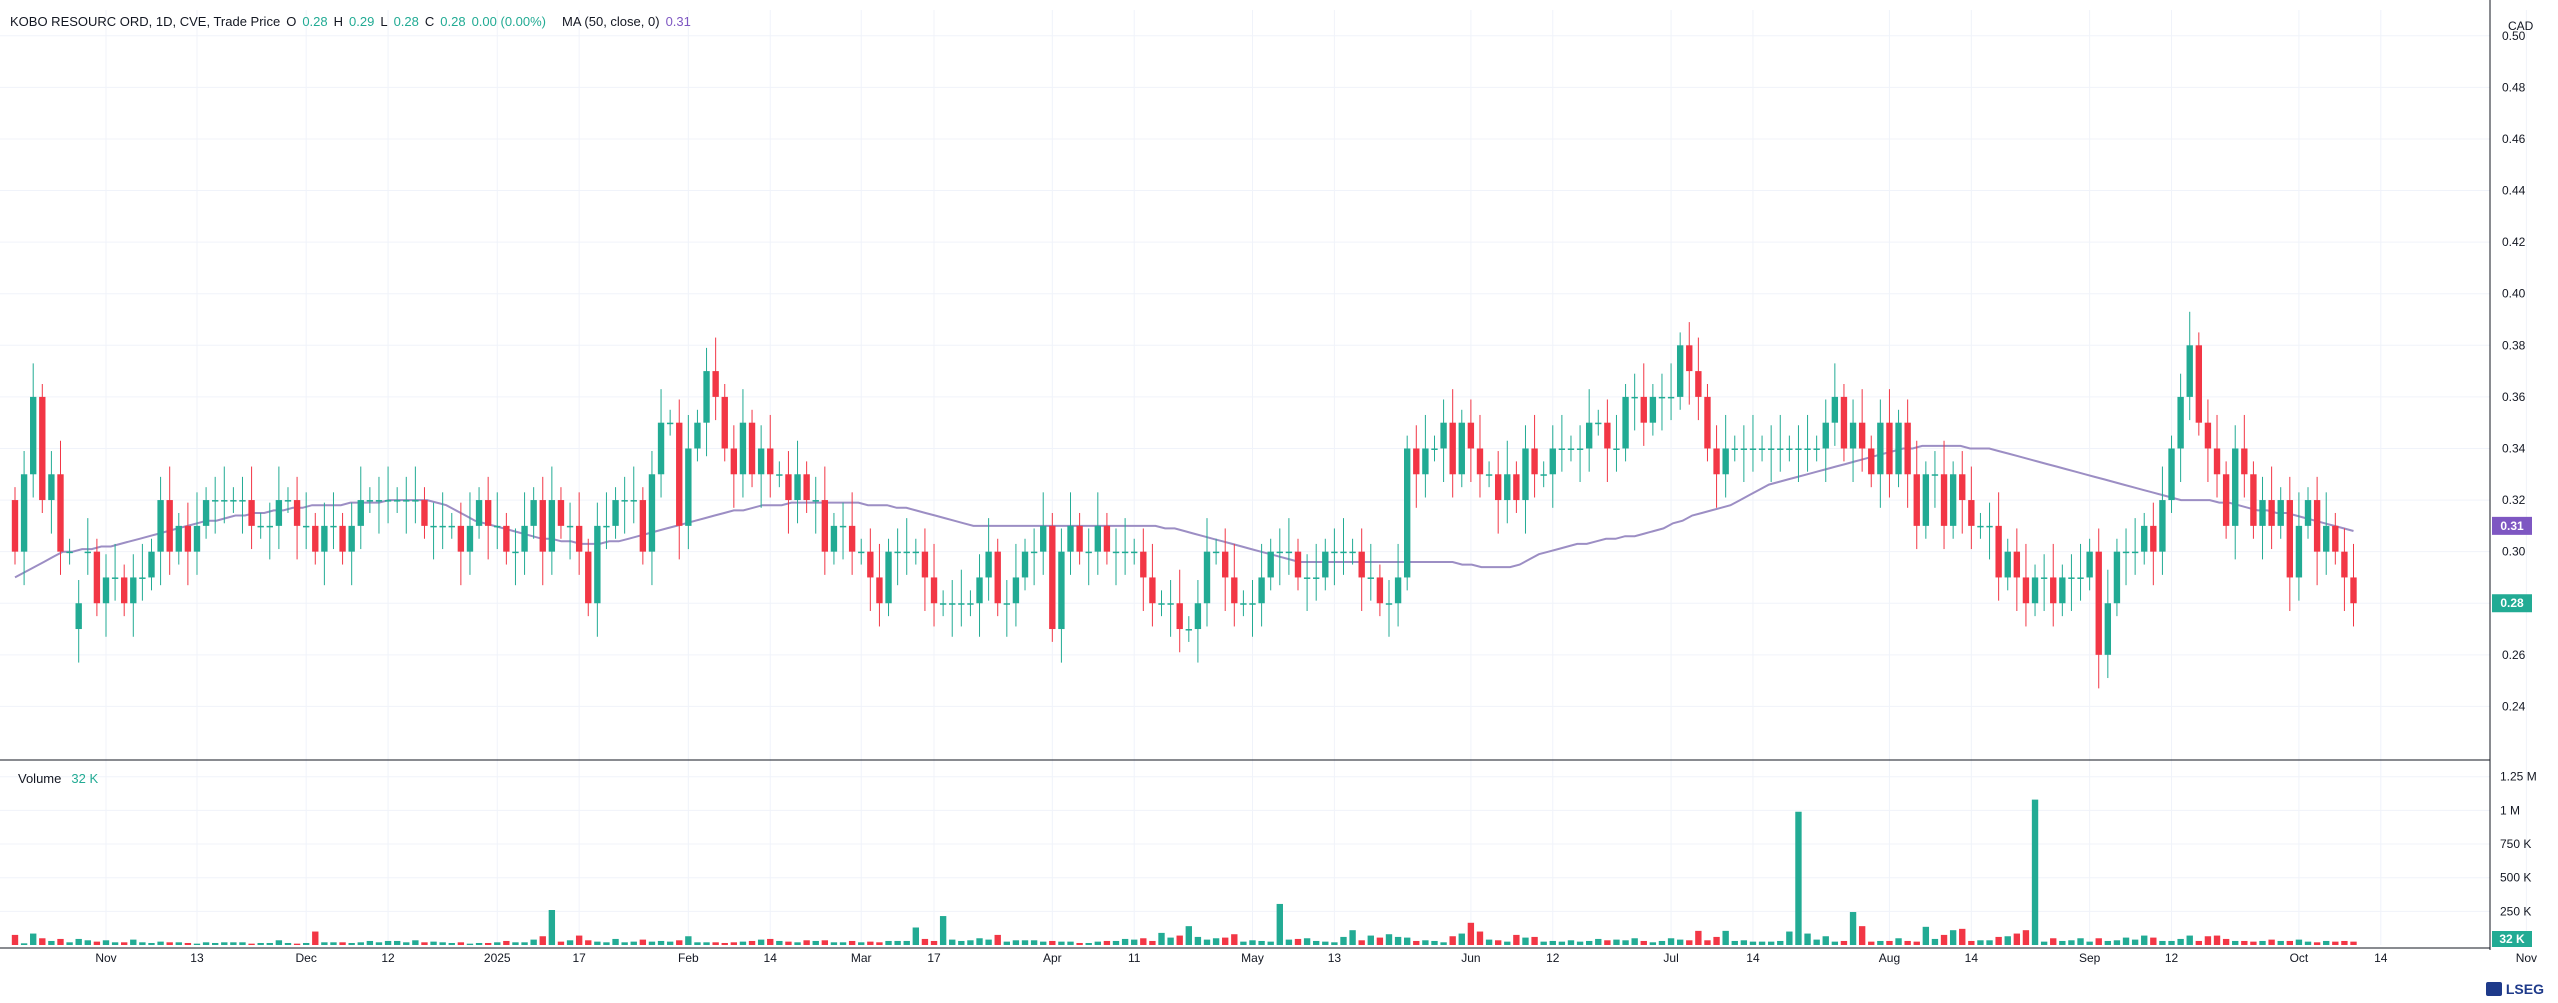  What do you see at coordinates (1184, 511) in the screenshot?
I see `ma-path` at bounding box center [1184, 511].